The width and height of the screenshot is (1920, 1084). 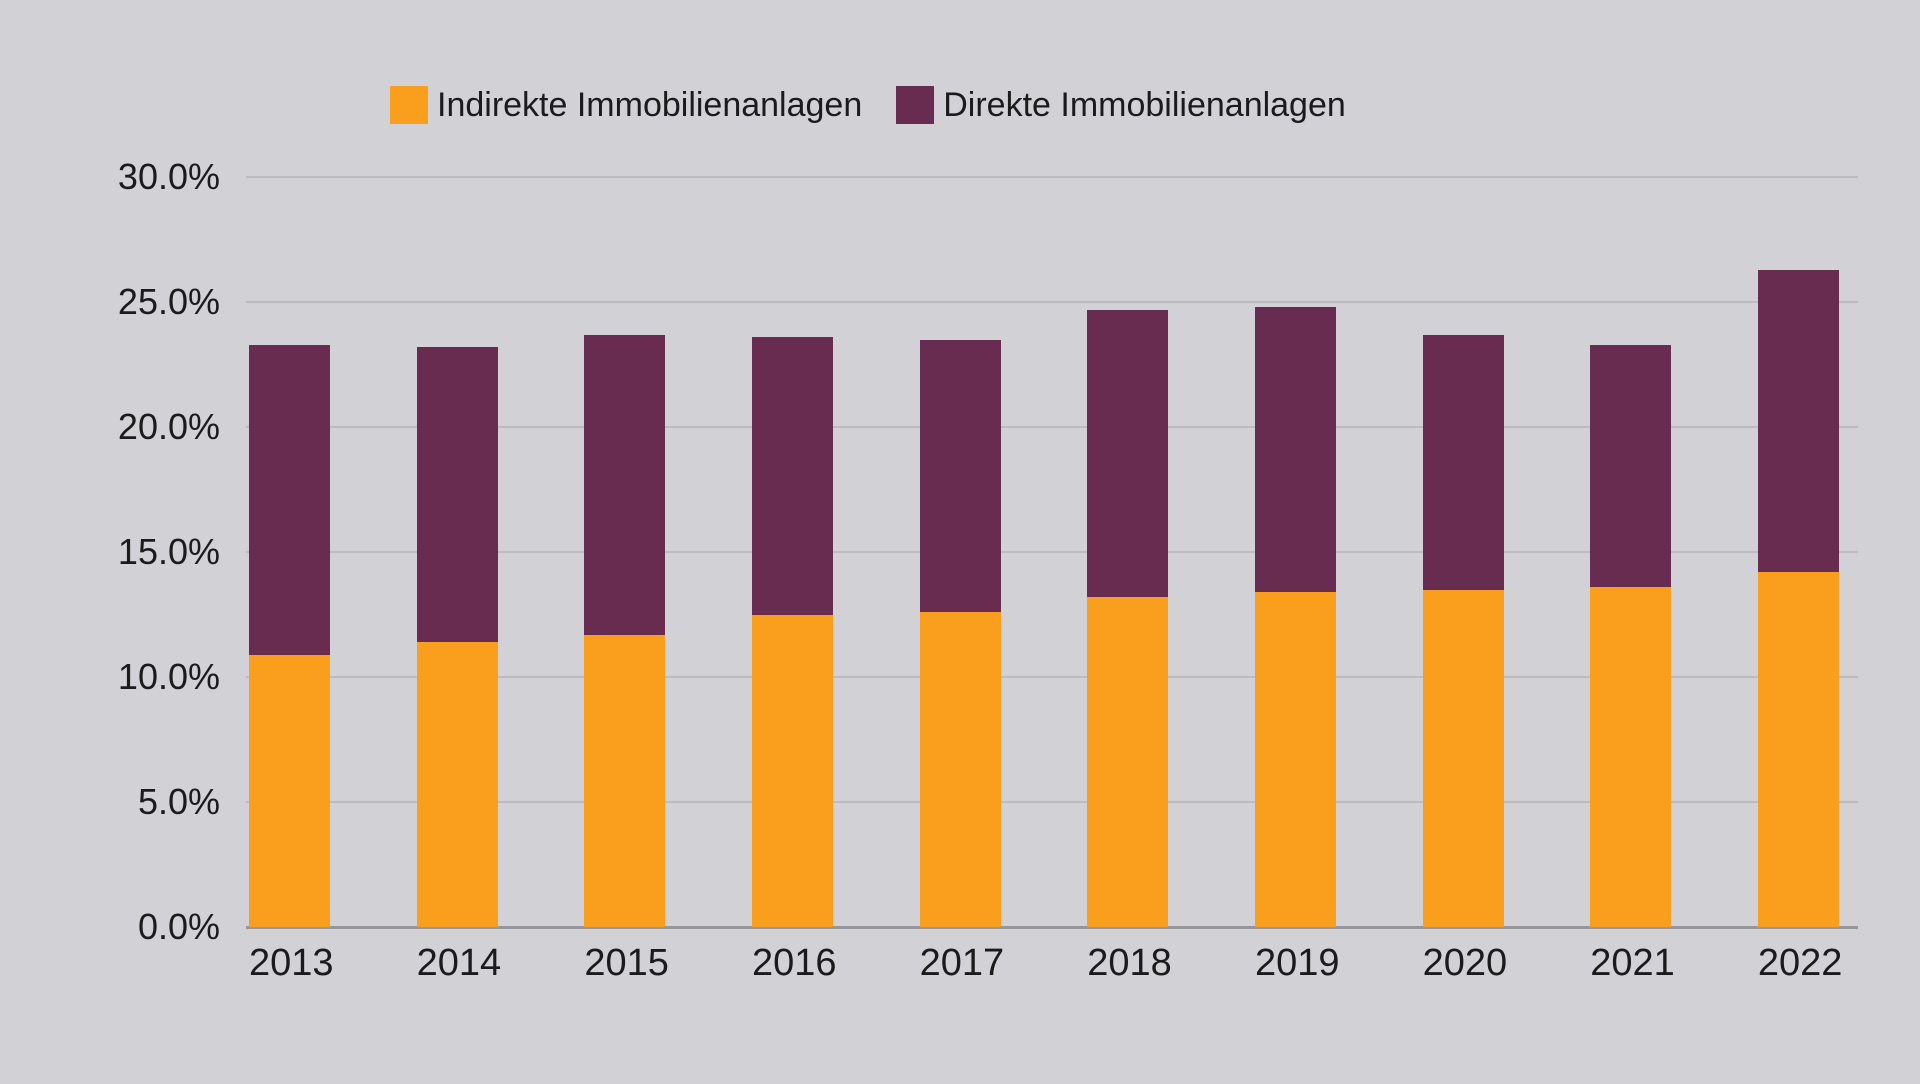 I want to click on bar-column-2013, so click(x=289, y=552).